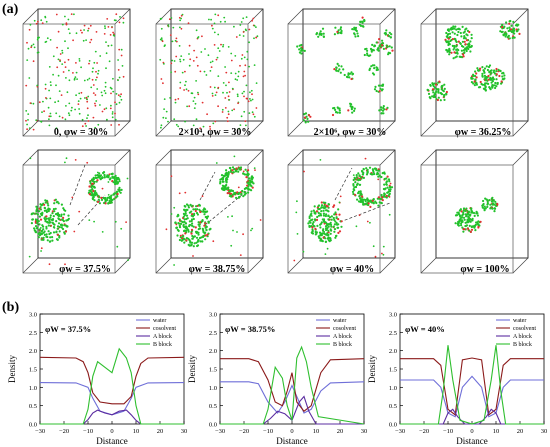  I want to click on chart-title: φW = 40%, so click(425, 329).